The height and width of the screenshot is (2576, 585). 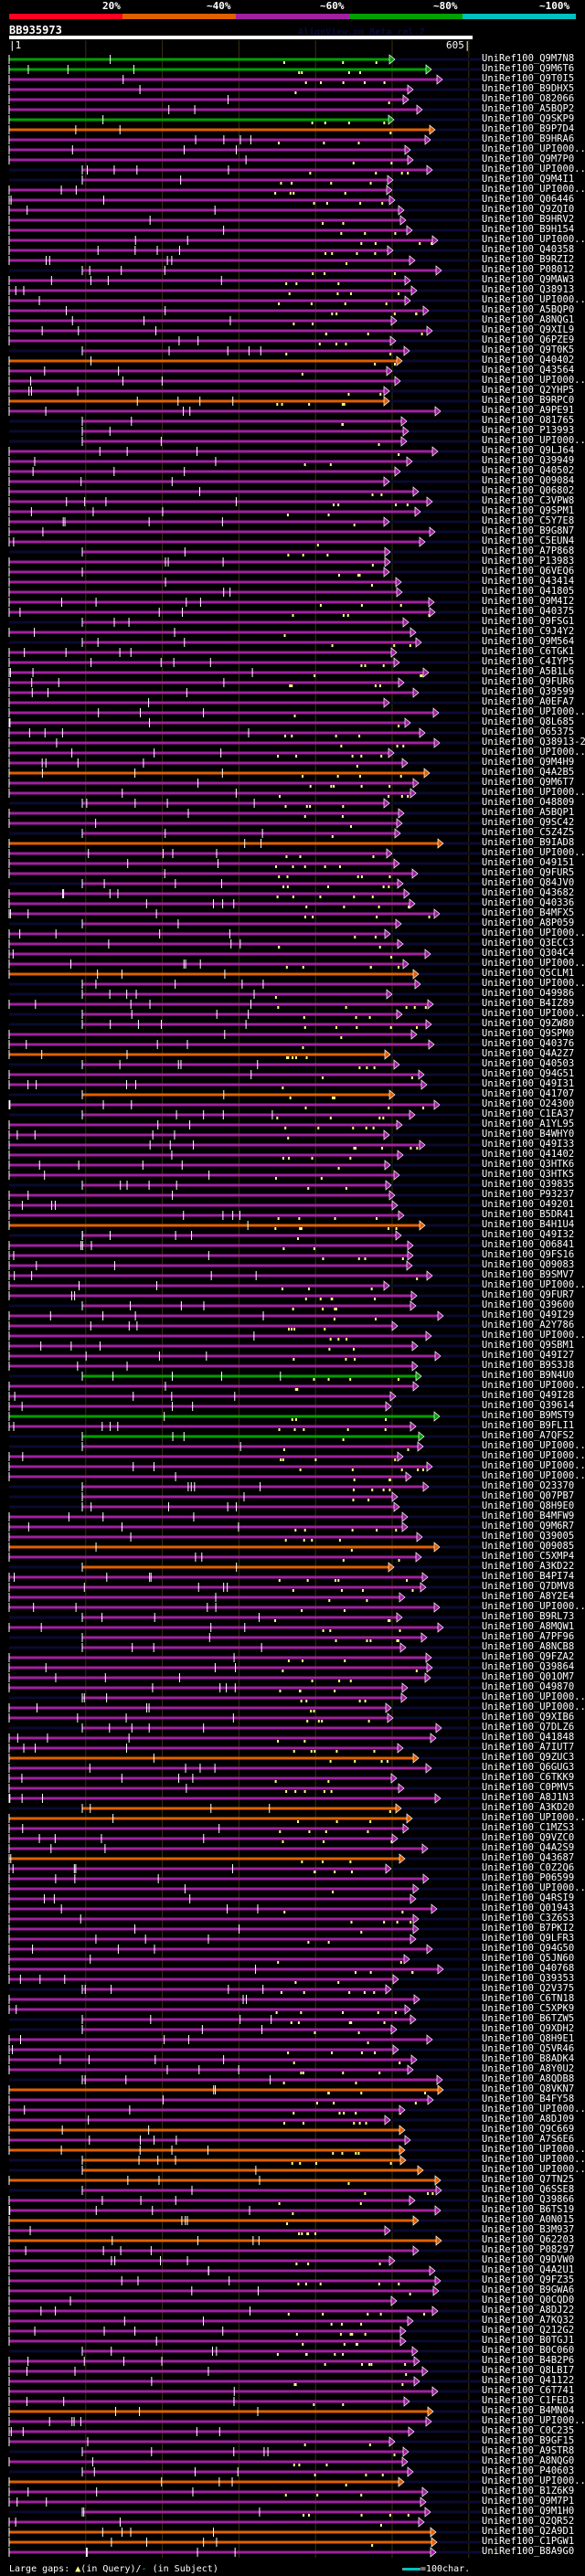 What do you see at coordinates (529, 1154) in the screenshot?
I see `hit-label: UniRef100_Q41402` at bounding box center [529, 1154].